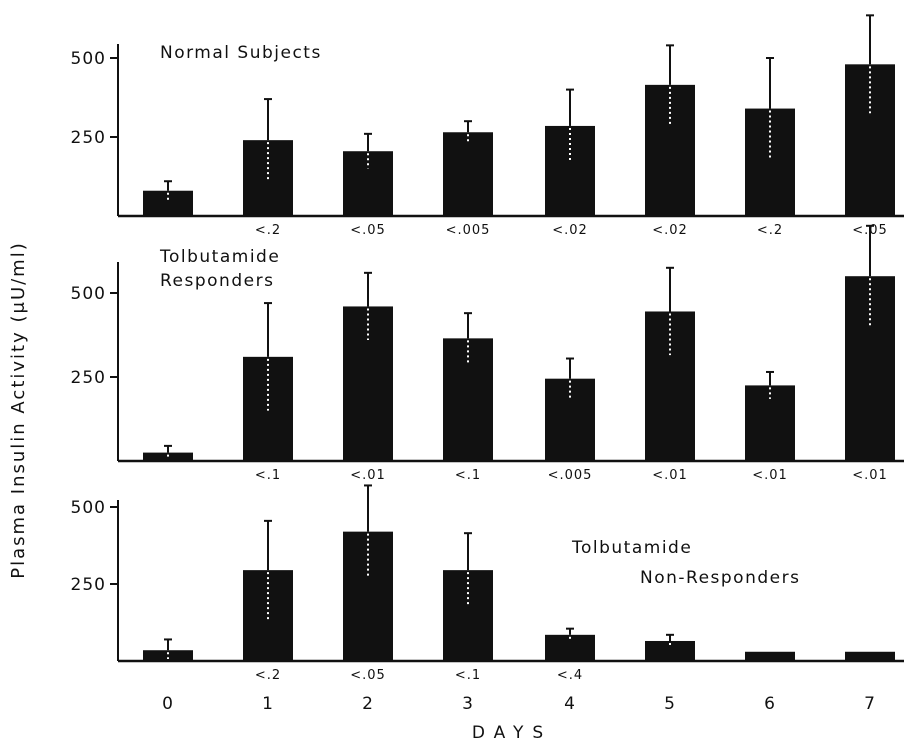  I want to click on panel-title-line: Normal Subjects, so click(241, 53).